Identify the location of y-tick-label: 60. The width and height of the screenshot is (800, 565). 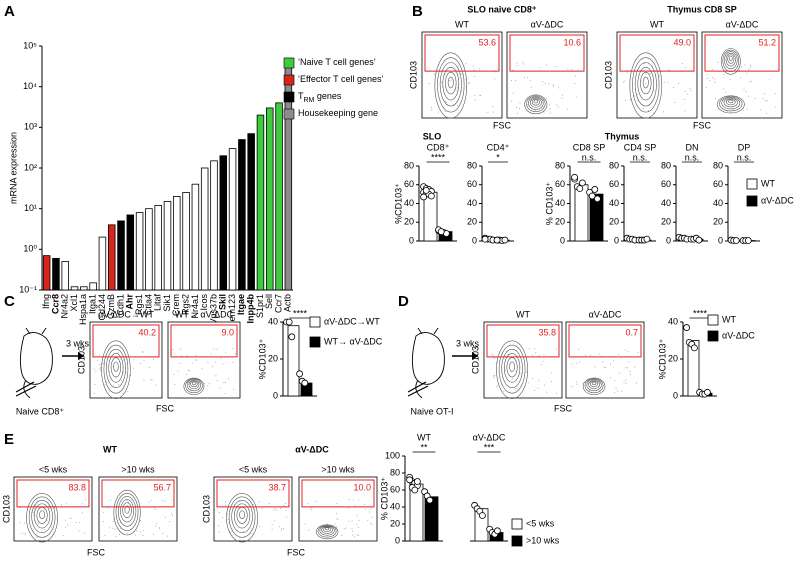
(560, 184).